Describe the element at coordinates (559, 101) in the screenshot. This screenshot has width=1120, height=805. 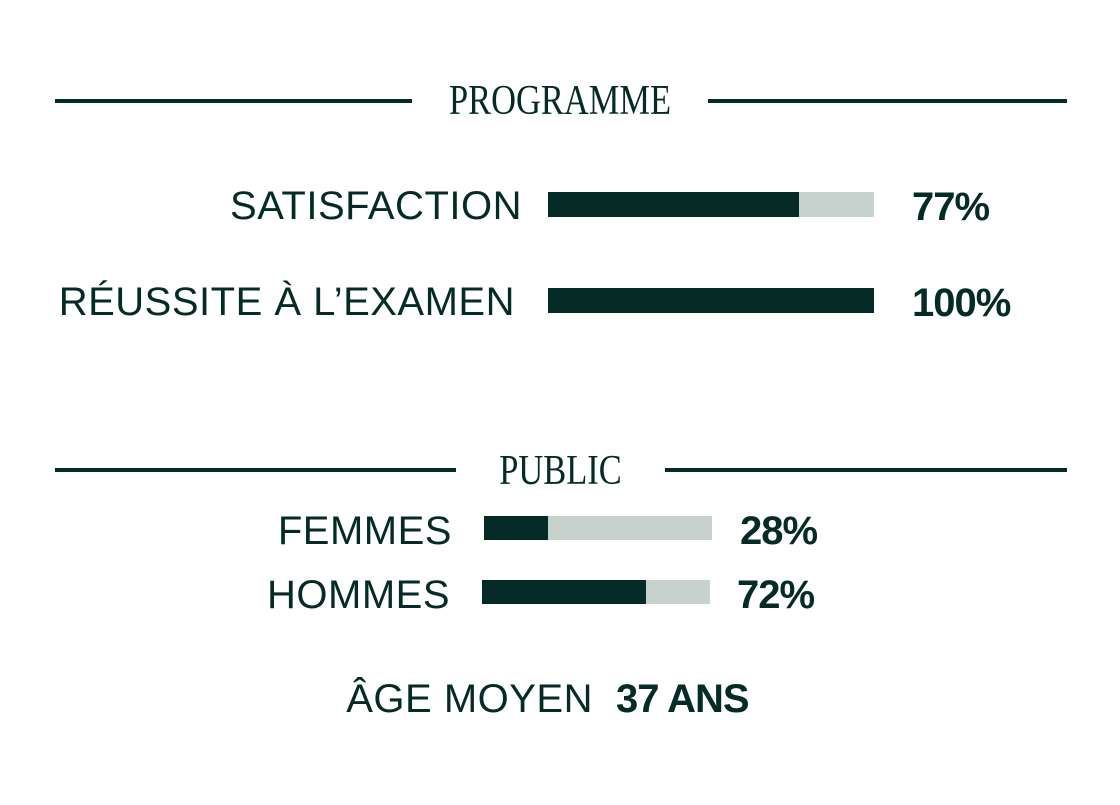
I see `programme-heading: PROGRAMME` at that location.